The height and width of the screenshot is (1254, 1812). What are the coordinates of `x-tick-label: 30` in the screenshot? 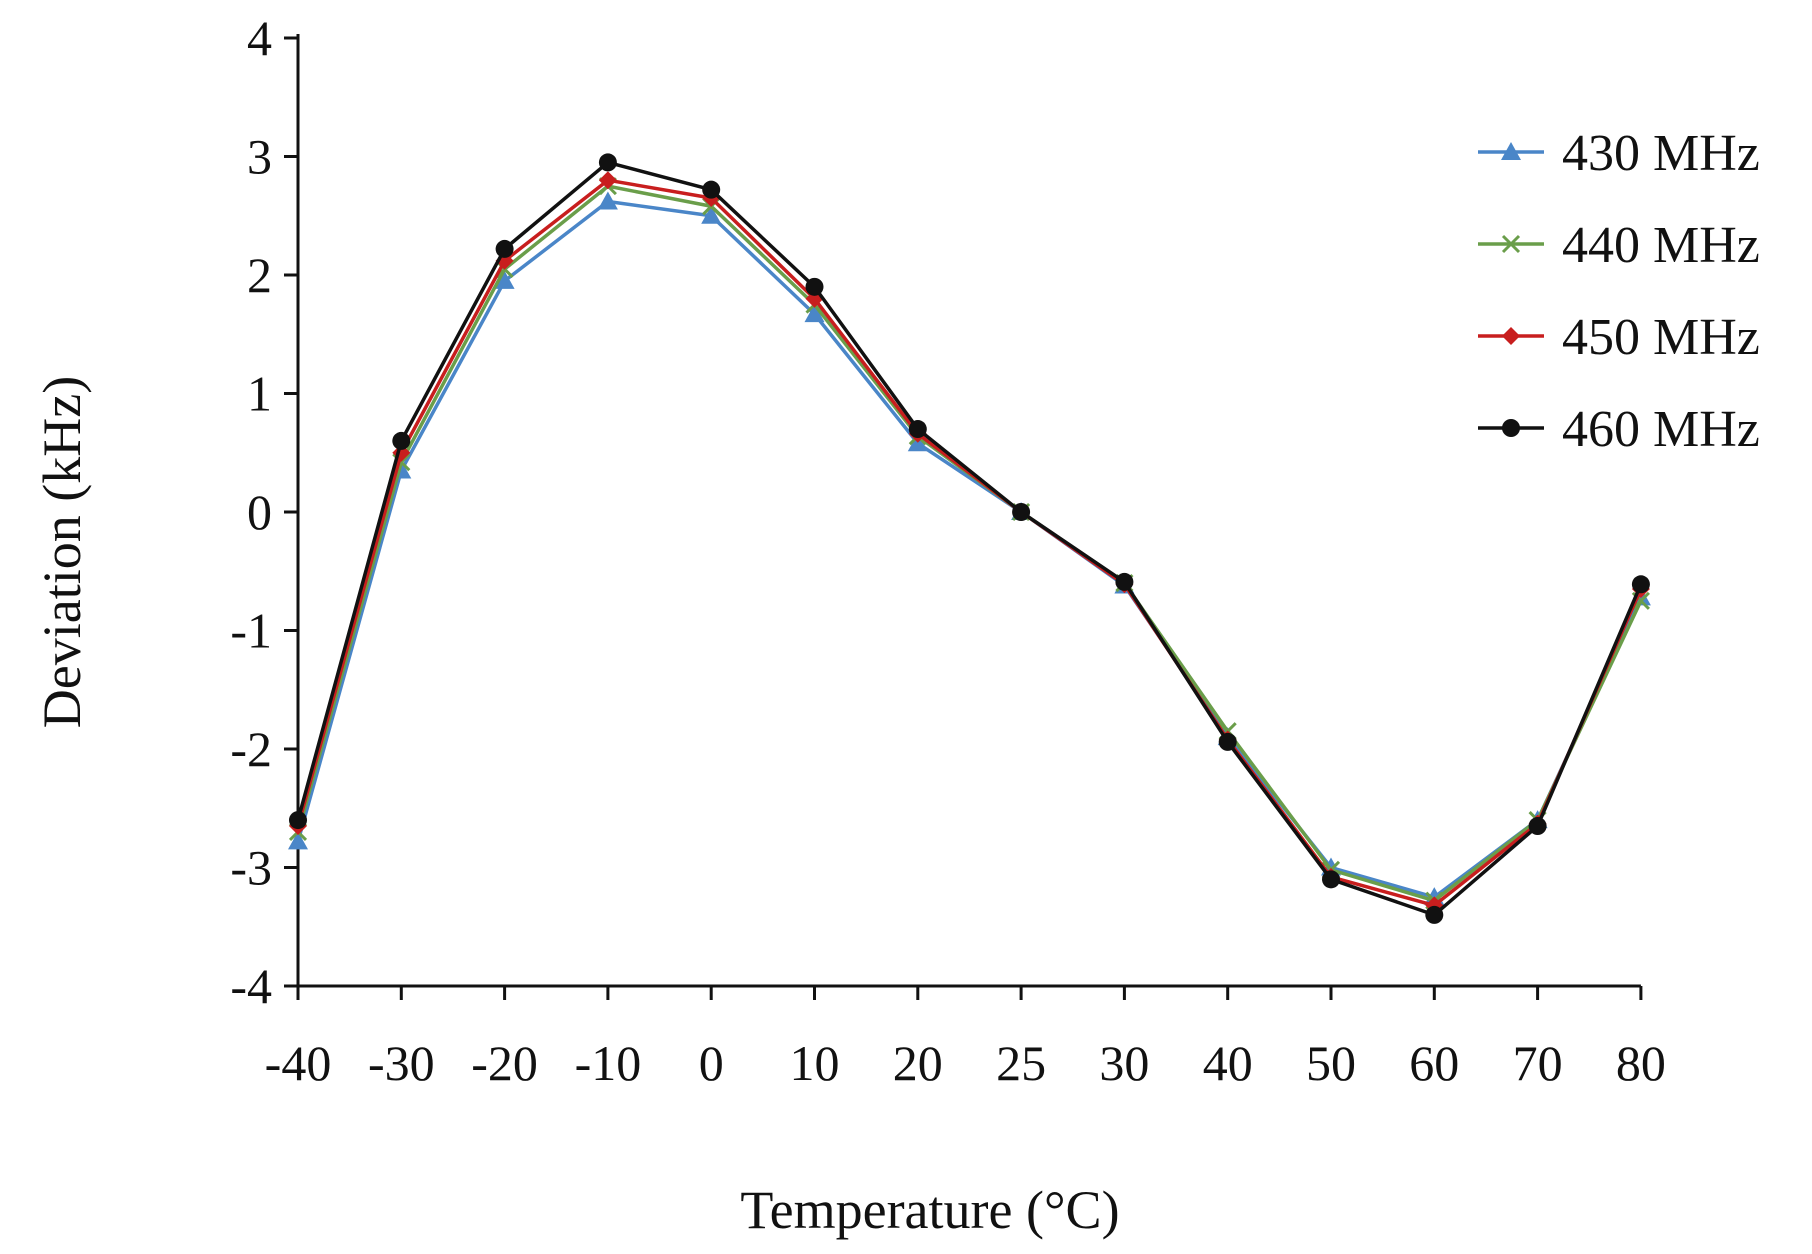 It's located at (1124, 1063).